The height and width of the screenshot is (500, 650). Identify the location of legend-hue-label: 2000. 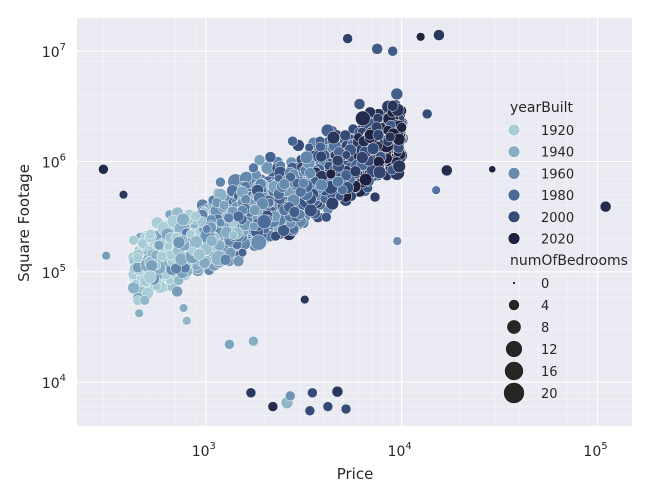
(557, 218).